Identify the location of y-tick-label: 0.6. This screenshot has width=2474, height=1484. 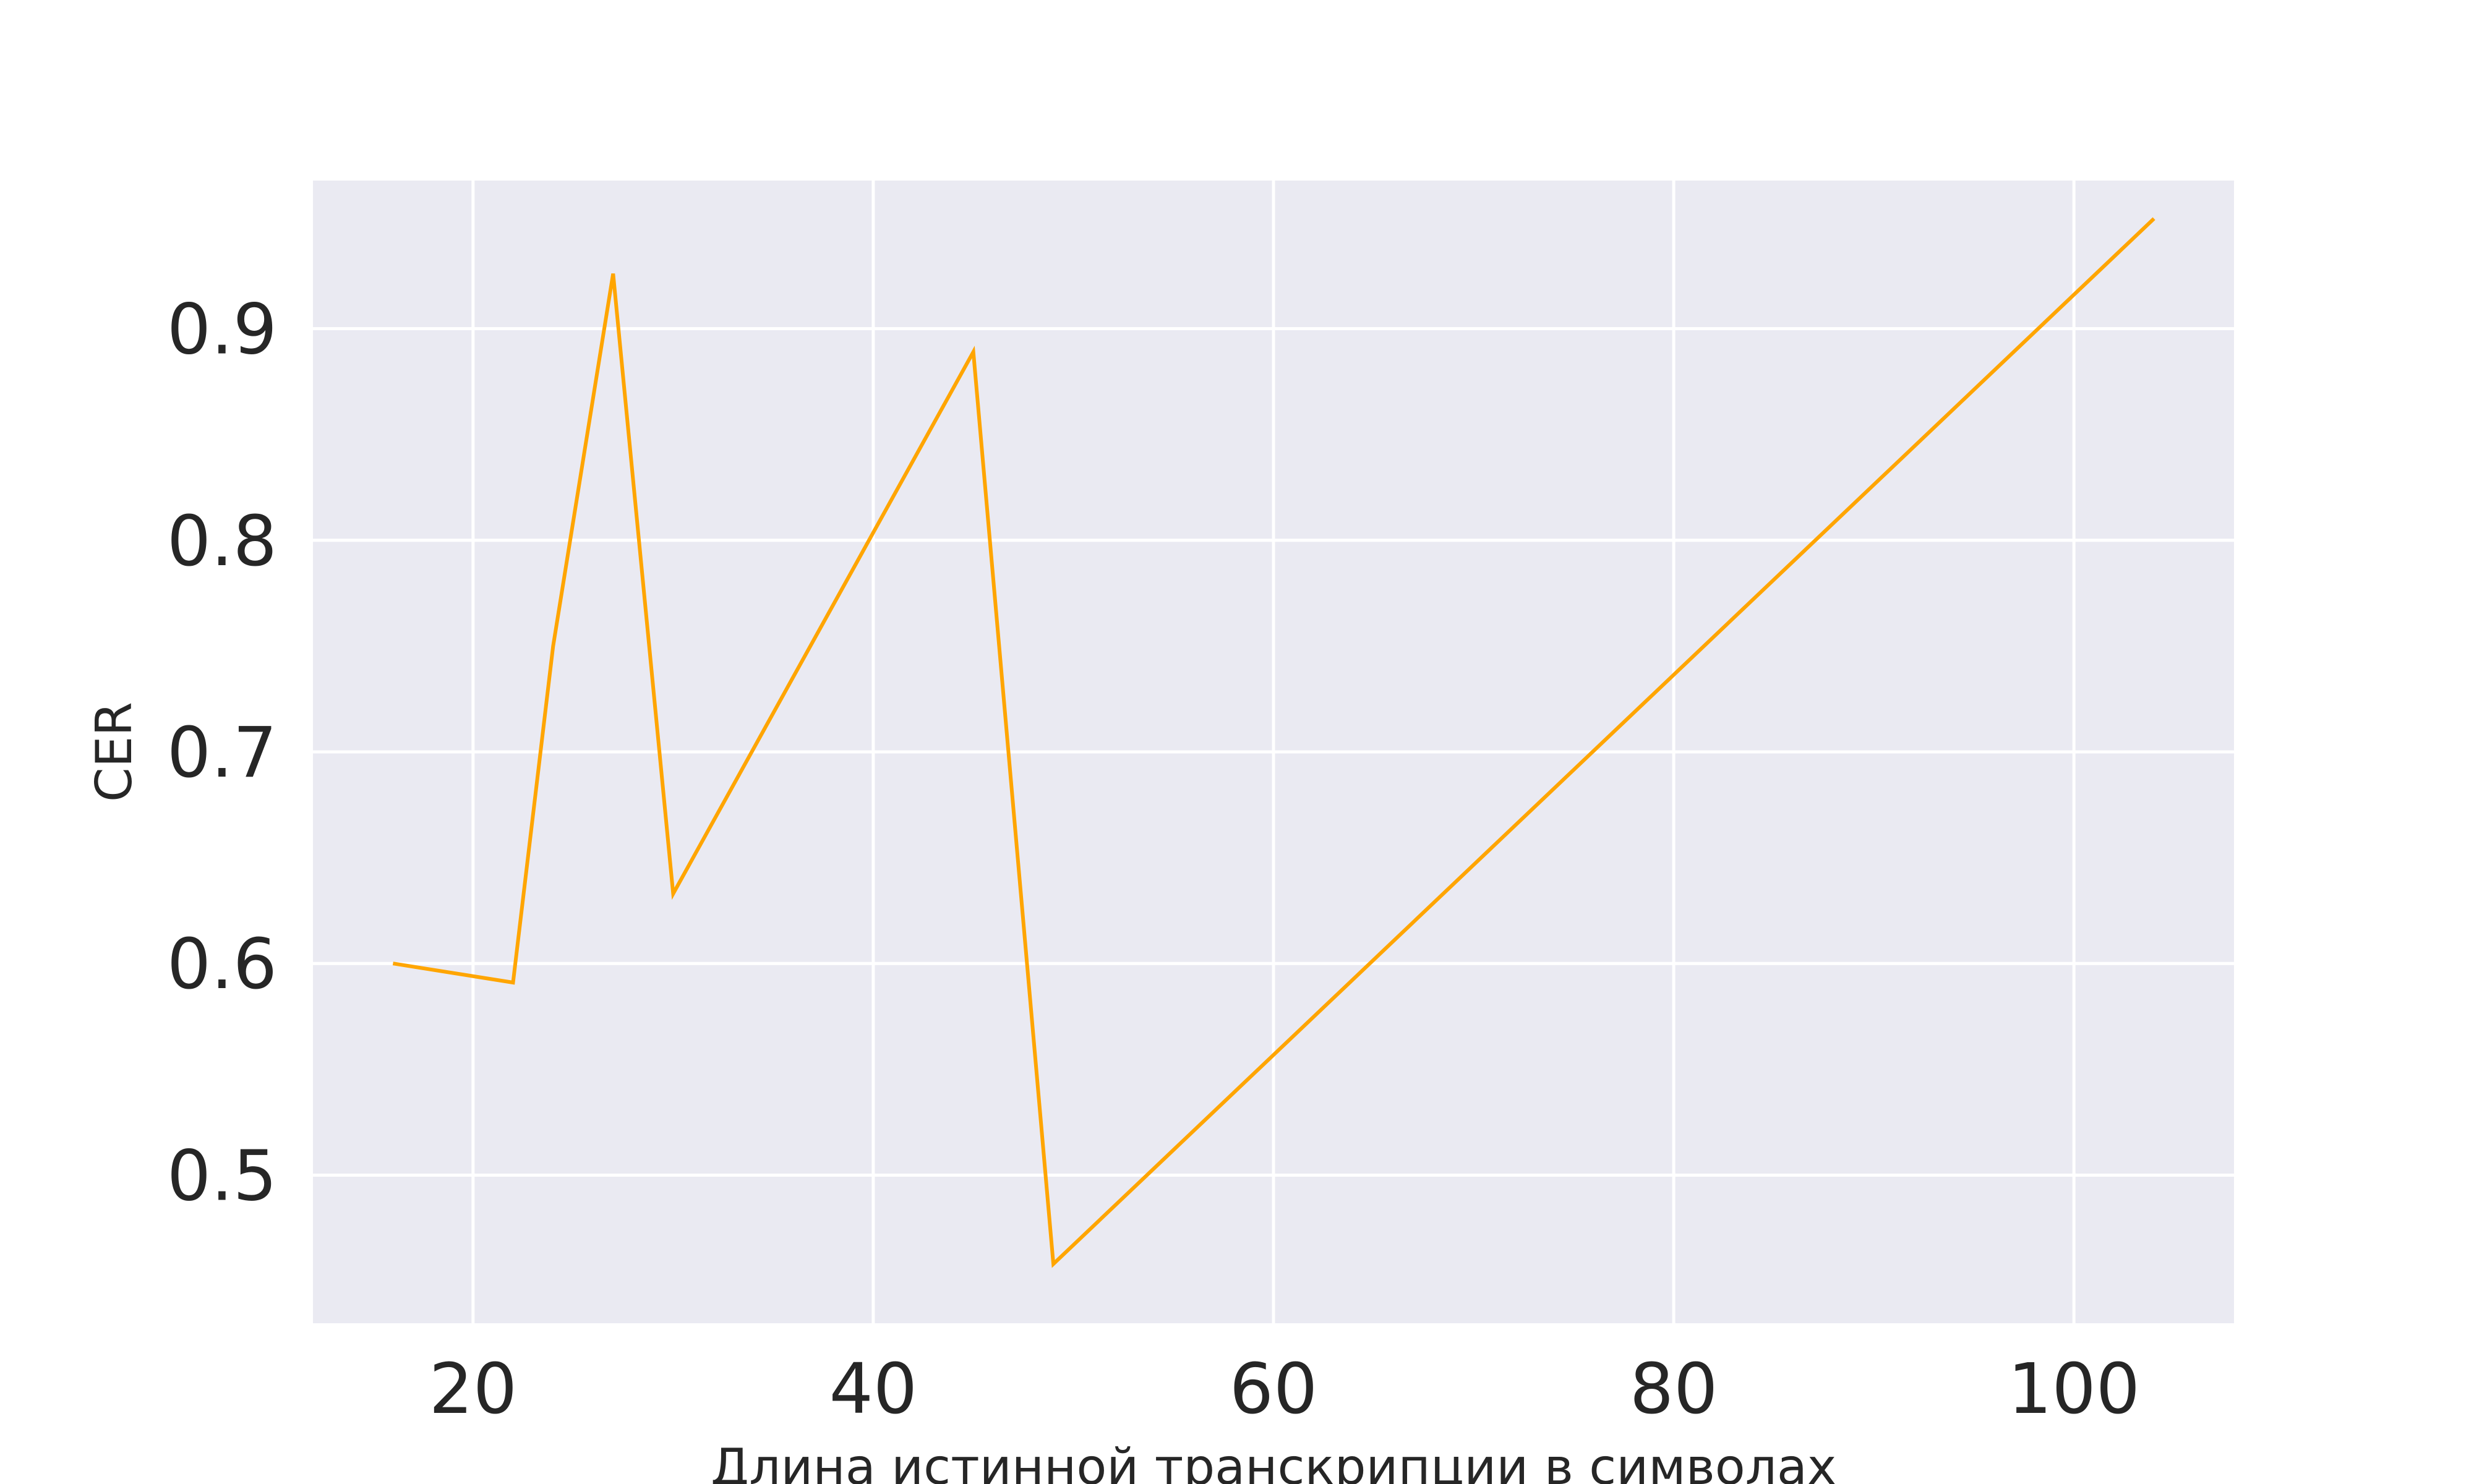
(222, 964).